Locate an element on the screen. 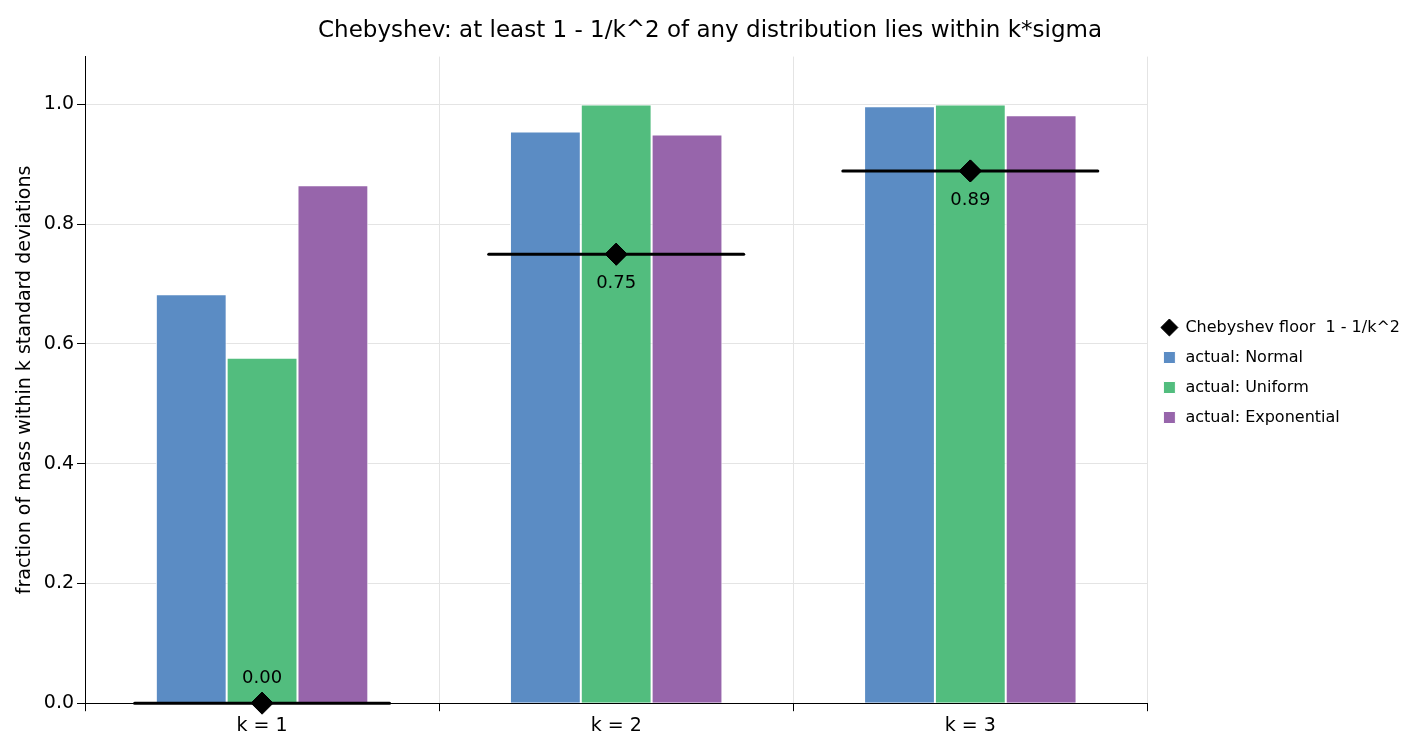  x-tick-label: k = 2 is located at coordinates (616, 723).